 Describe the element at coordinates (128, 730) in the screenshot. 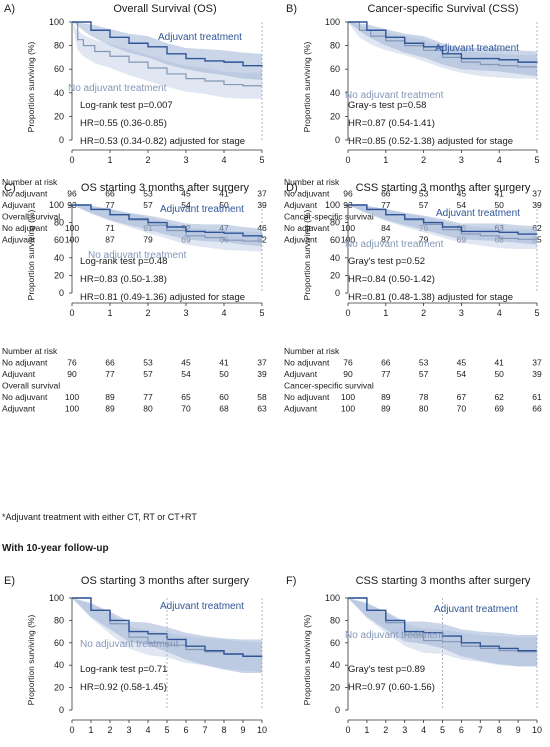

I see `x-tick-label: 3` at that location.